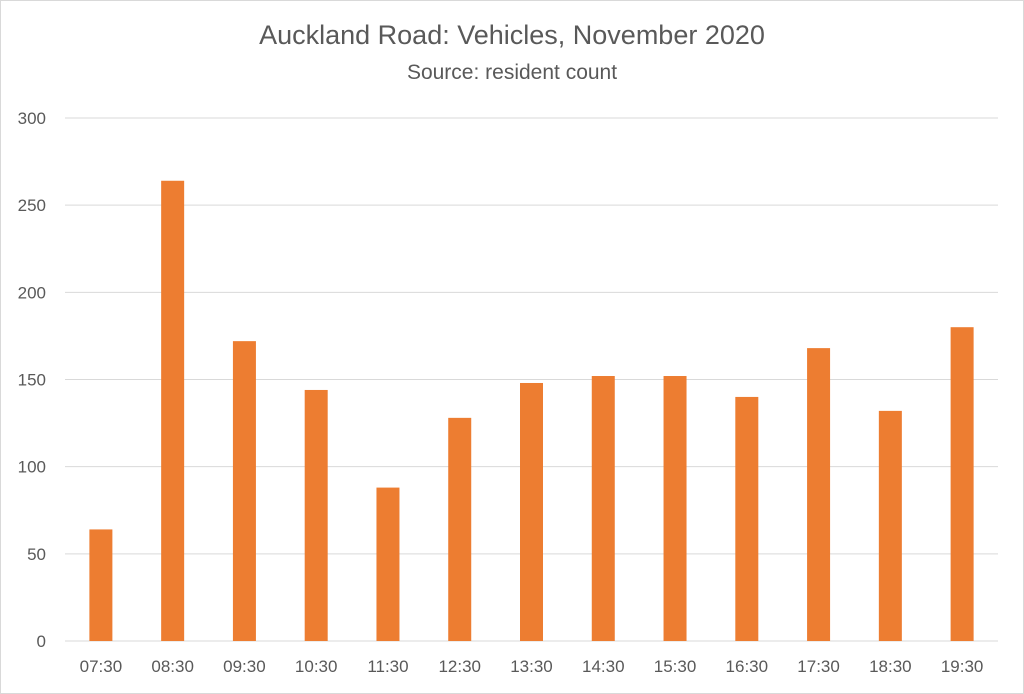 The image size is (1024, 694). I want to click on chart-subtitle: Source: resident count, so click(512, 72).